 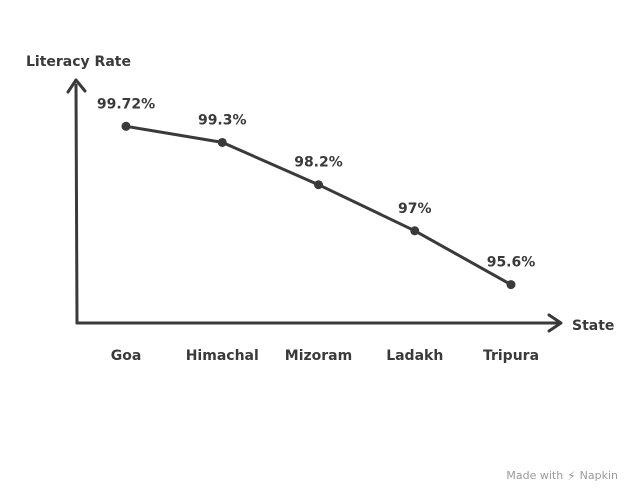 I want to click on x-axis-arrowhead, so click(x=555, y=323).